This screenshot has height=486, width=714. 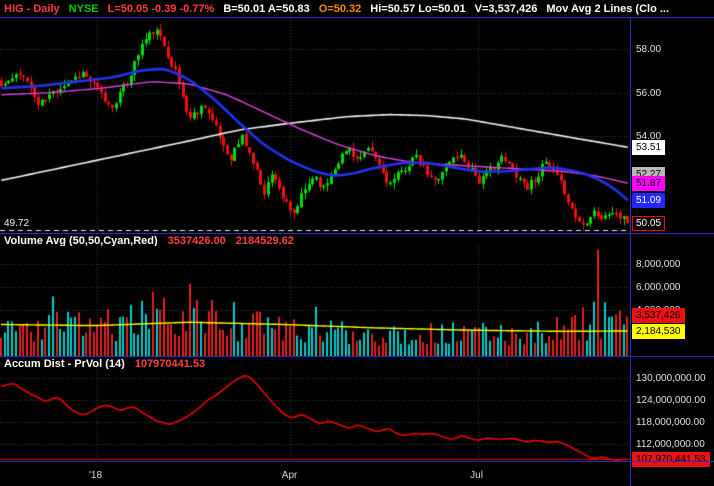 I want to click on price-axis-label: 58.00, so click(x=649, y=49).